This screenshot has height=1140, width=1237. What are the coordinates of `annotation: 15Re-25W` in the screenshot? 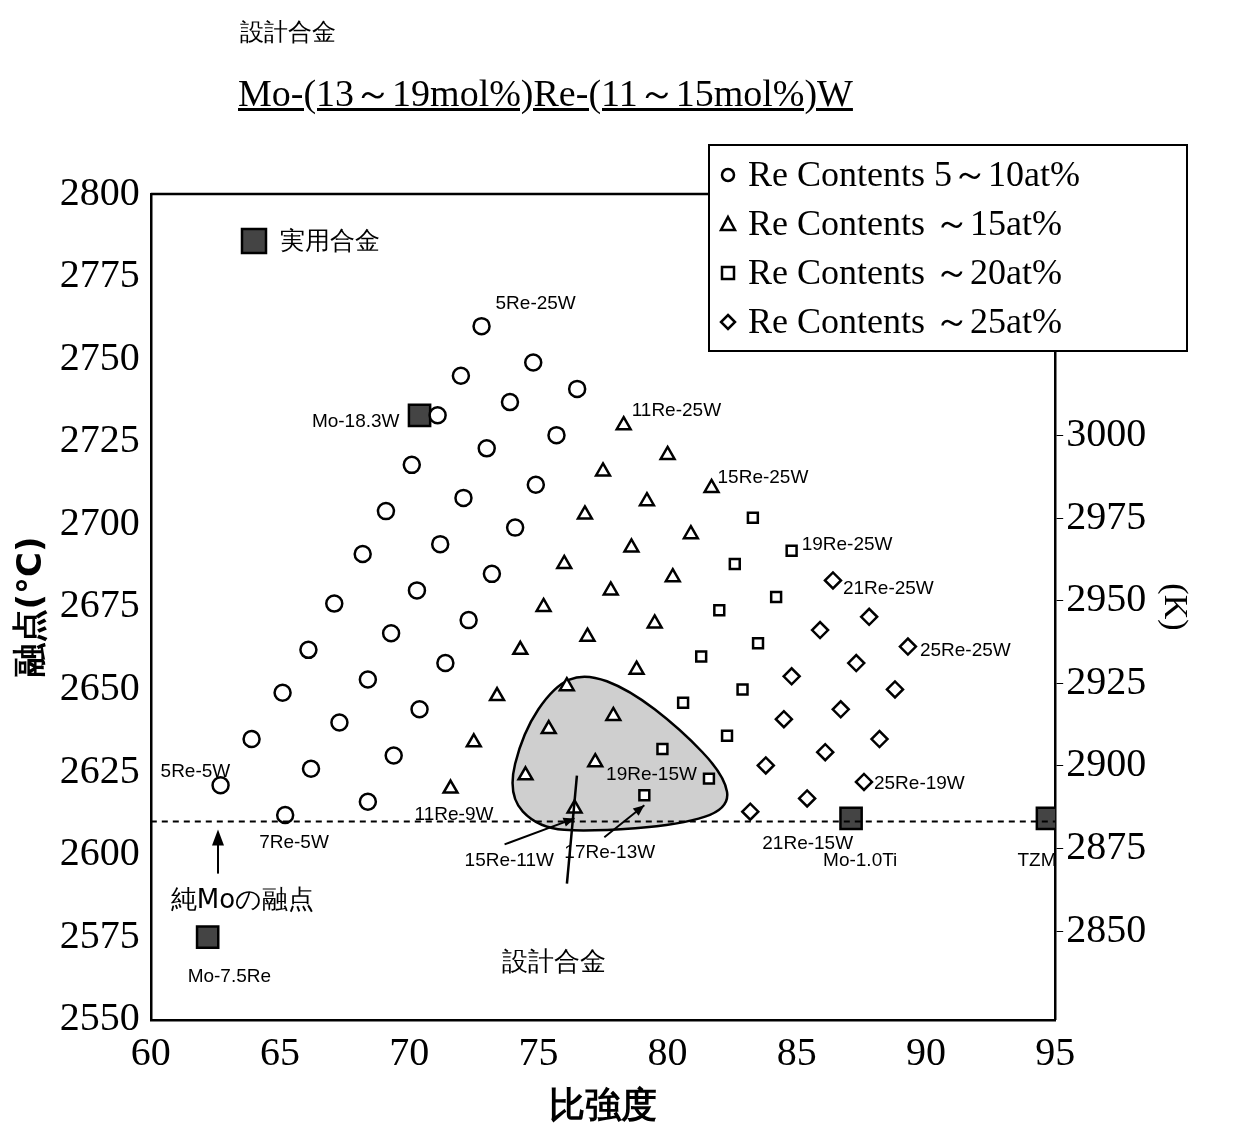 It's located at (763, 477).